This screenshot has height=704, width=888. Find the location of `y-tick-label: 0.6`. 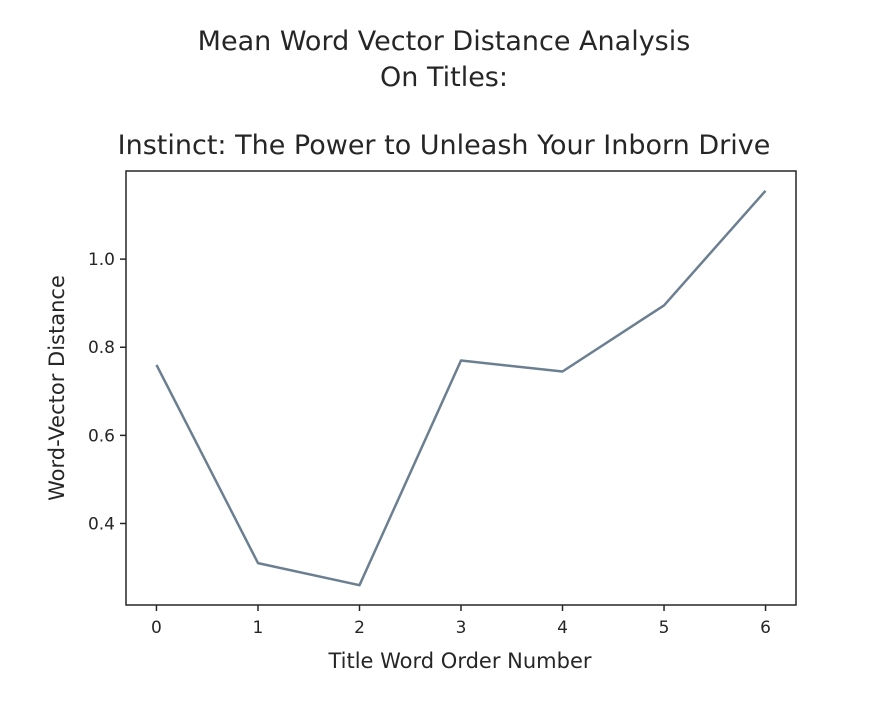

y-tick-label: 0.6 is located at coordinates (101, 436).